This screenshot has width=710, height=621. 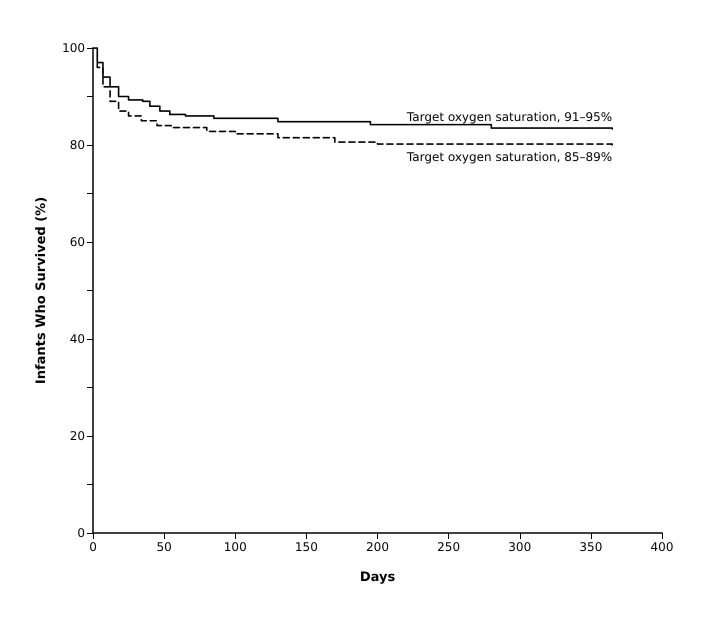 What do you see at coordinates (377, 547) in the screenshot?
I see `x-tick-label: 200` at bounding box center [377, 547].